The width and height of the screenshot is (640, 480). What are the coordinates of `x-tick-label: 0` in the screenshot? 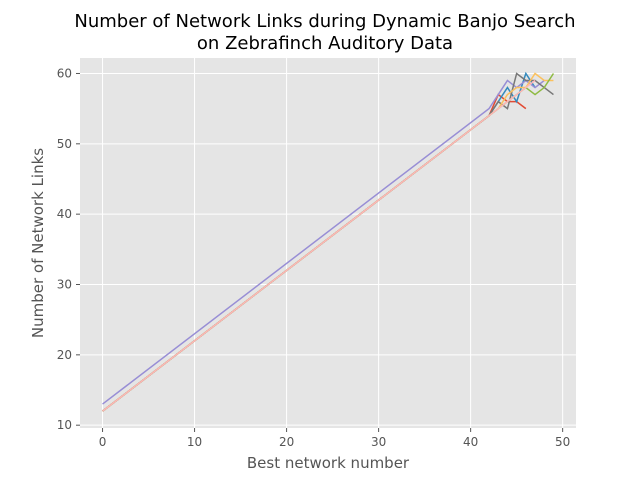 It's located at (103, 442).